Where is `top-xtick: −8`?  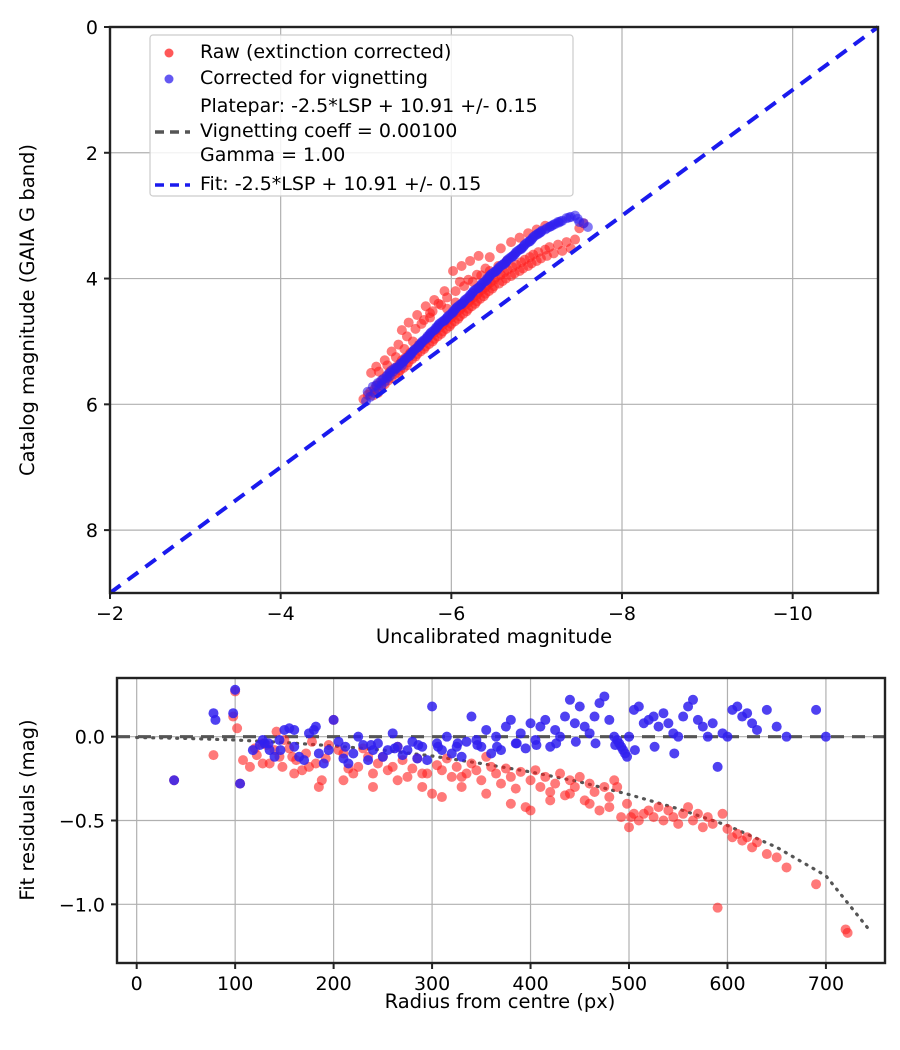 top-xtick: −8 is located at coordinates (622, 614).